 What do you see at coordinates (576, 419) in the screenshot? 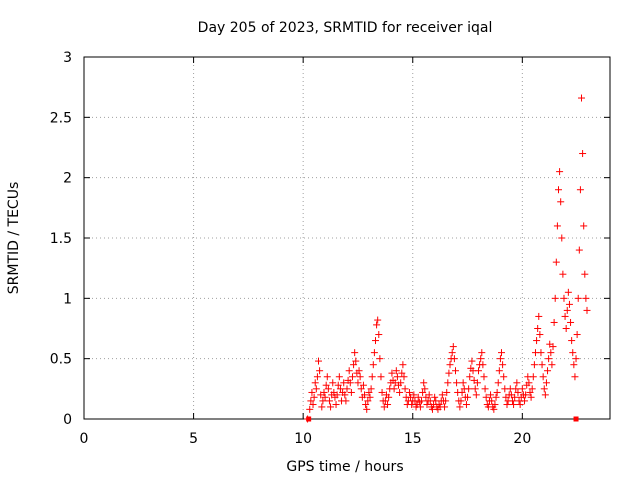
I see `zero-marker` at bounding box center [576, 419].